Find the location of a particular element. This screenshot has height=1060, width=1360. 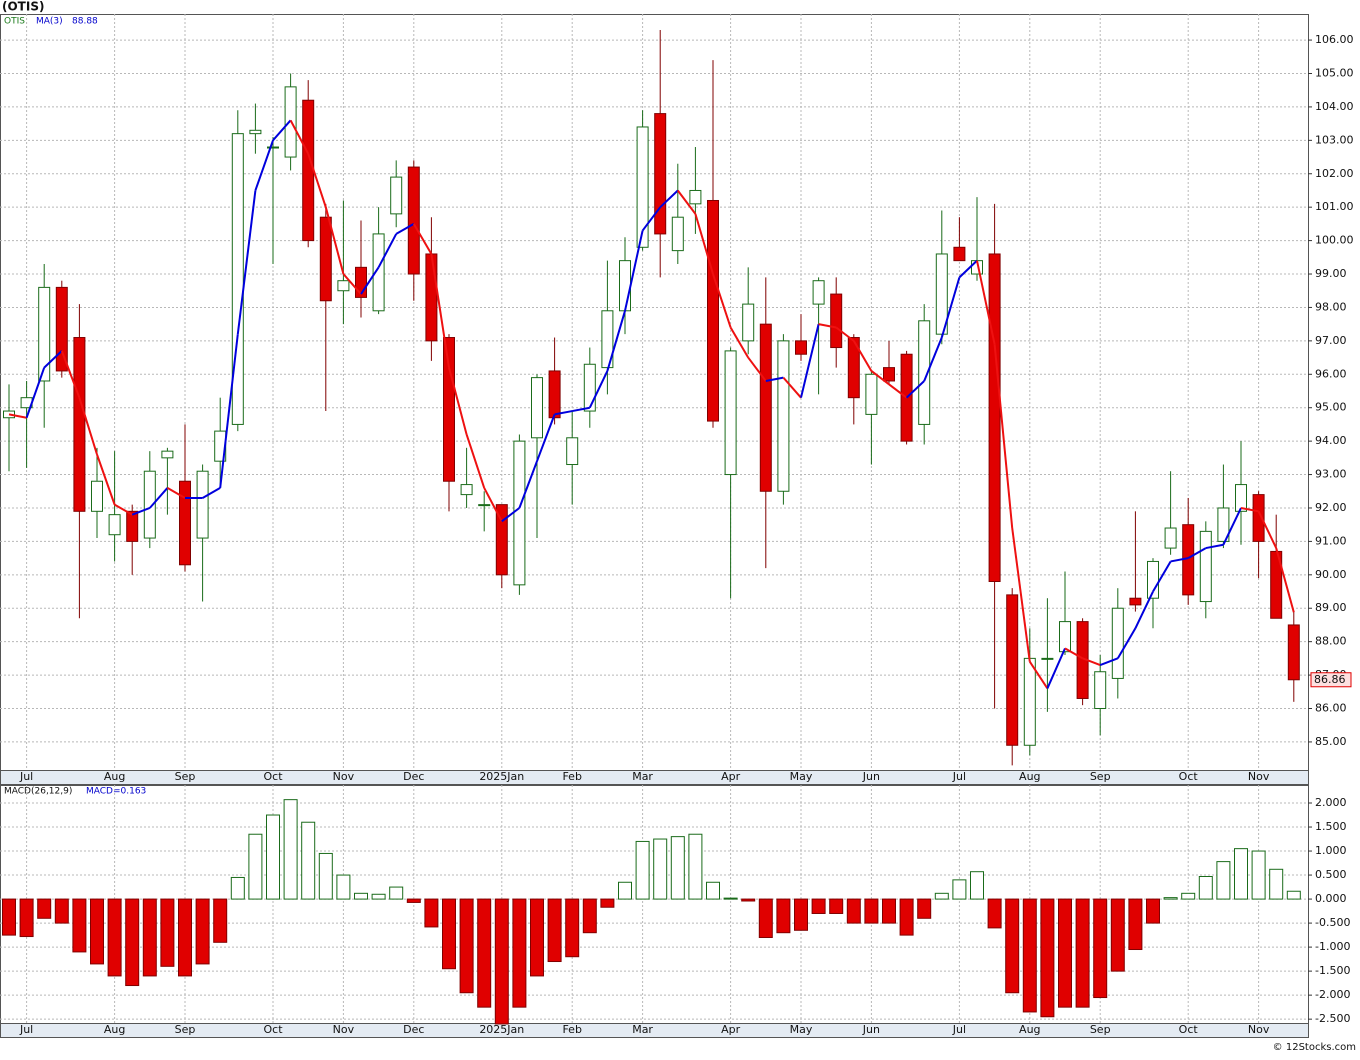

y-tick-label: 88.00 is located at coordinates (1331, 641).